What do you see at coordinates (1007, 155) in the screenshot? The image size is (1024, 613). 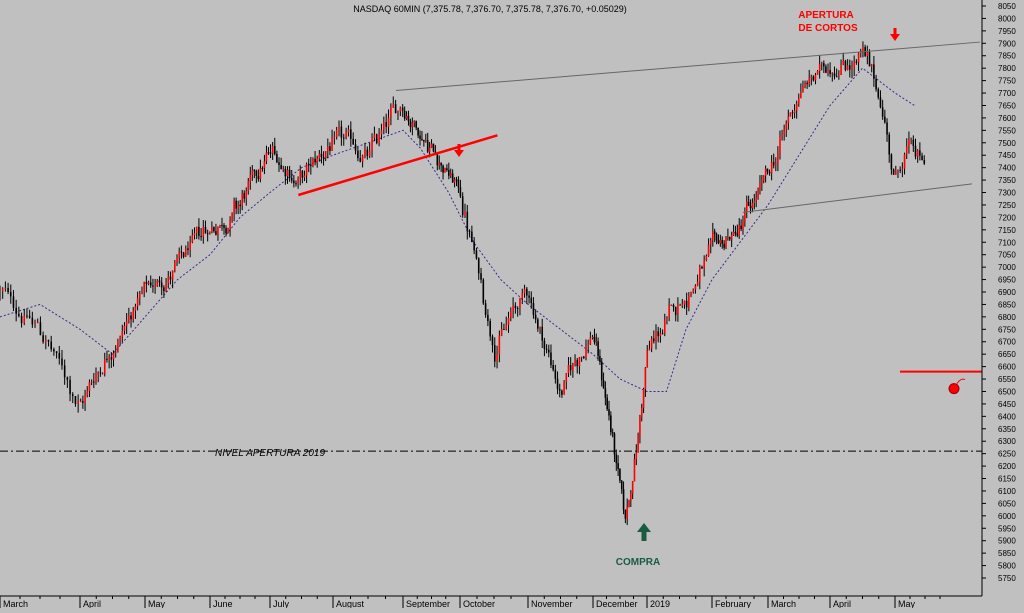 I see `y-tick-label: 7450` at bounding box center [1007, 155].